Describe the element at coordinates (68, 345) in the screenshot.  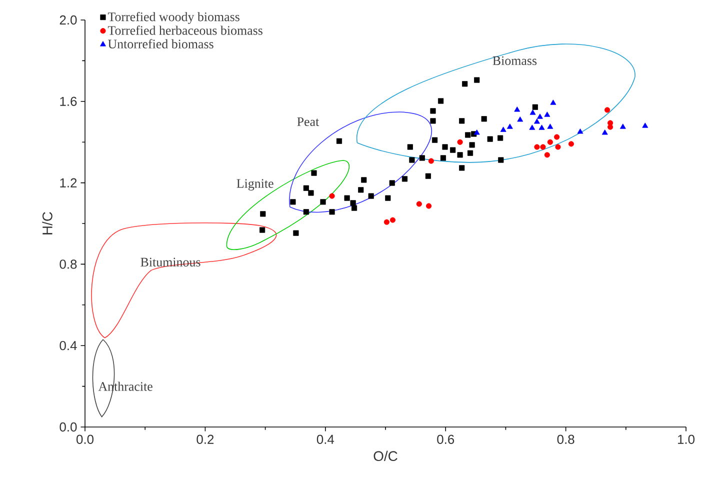
I see `y-tick-label: 0.4` at that location.